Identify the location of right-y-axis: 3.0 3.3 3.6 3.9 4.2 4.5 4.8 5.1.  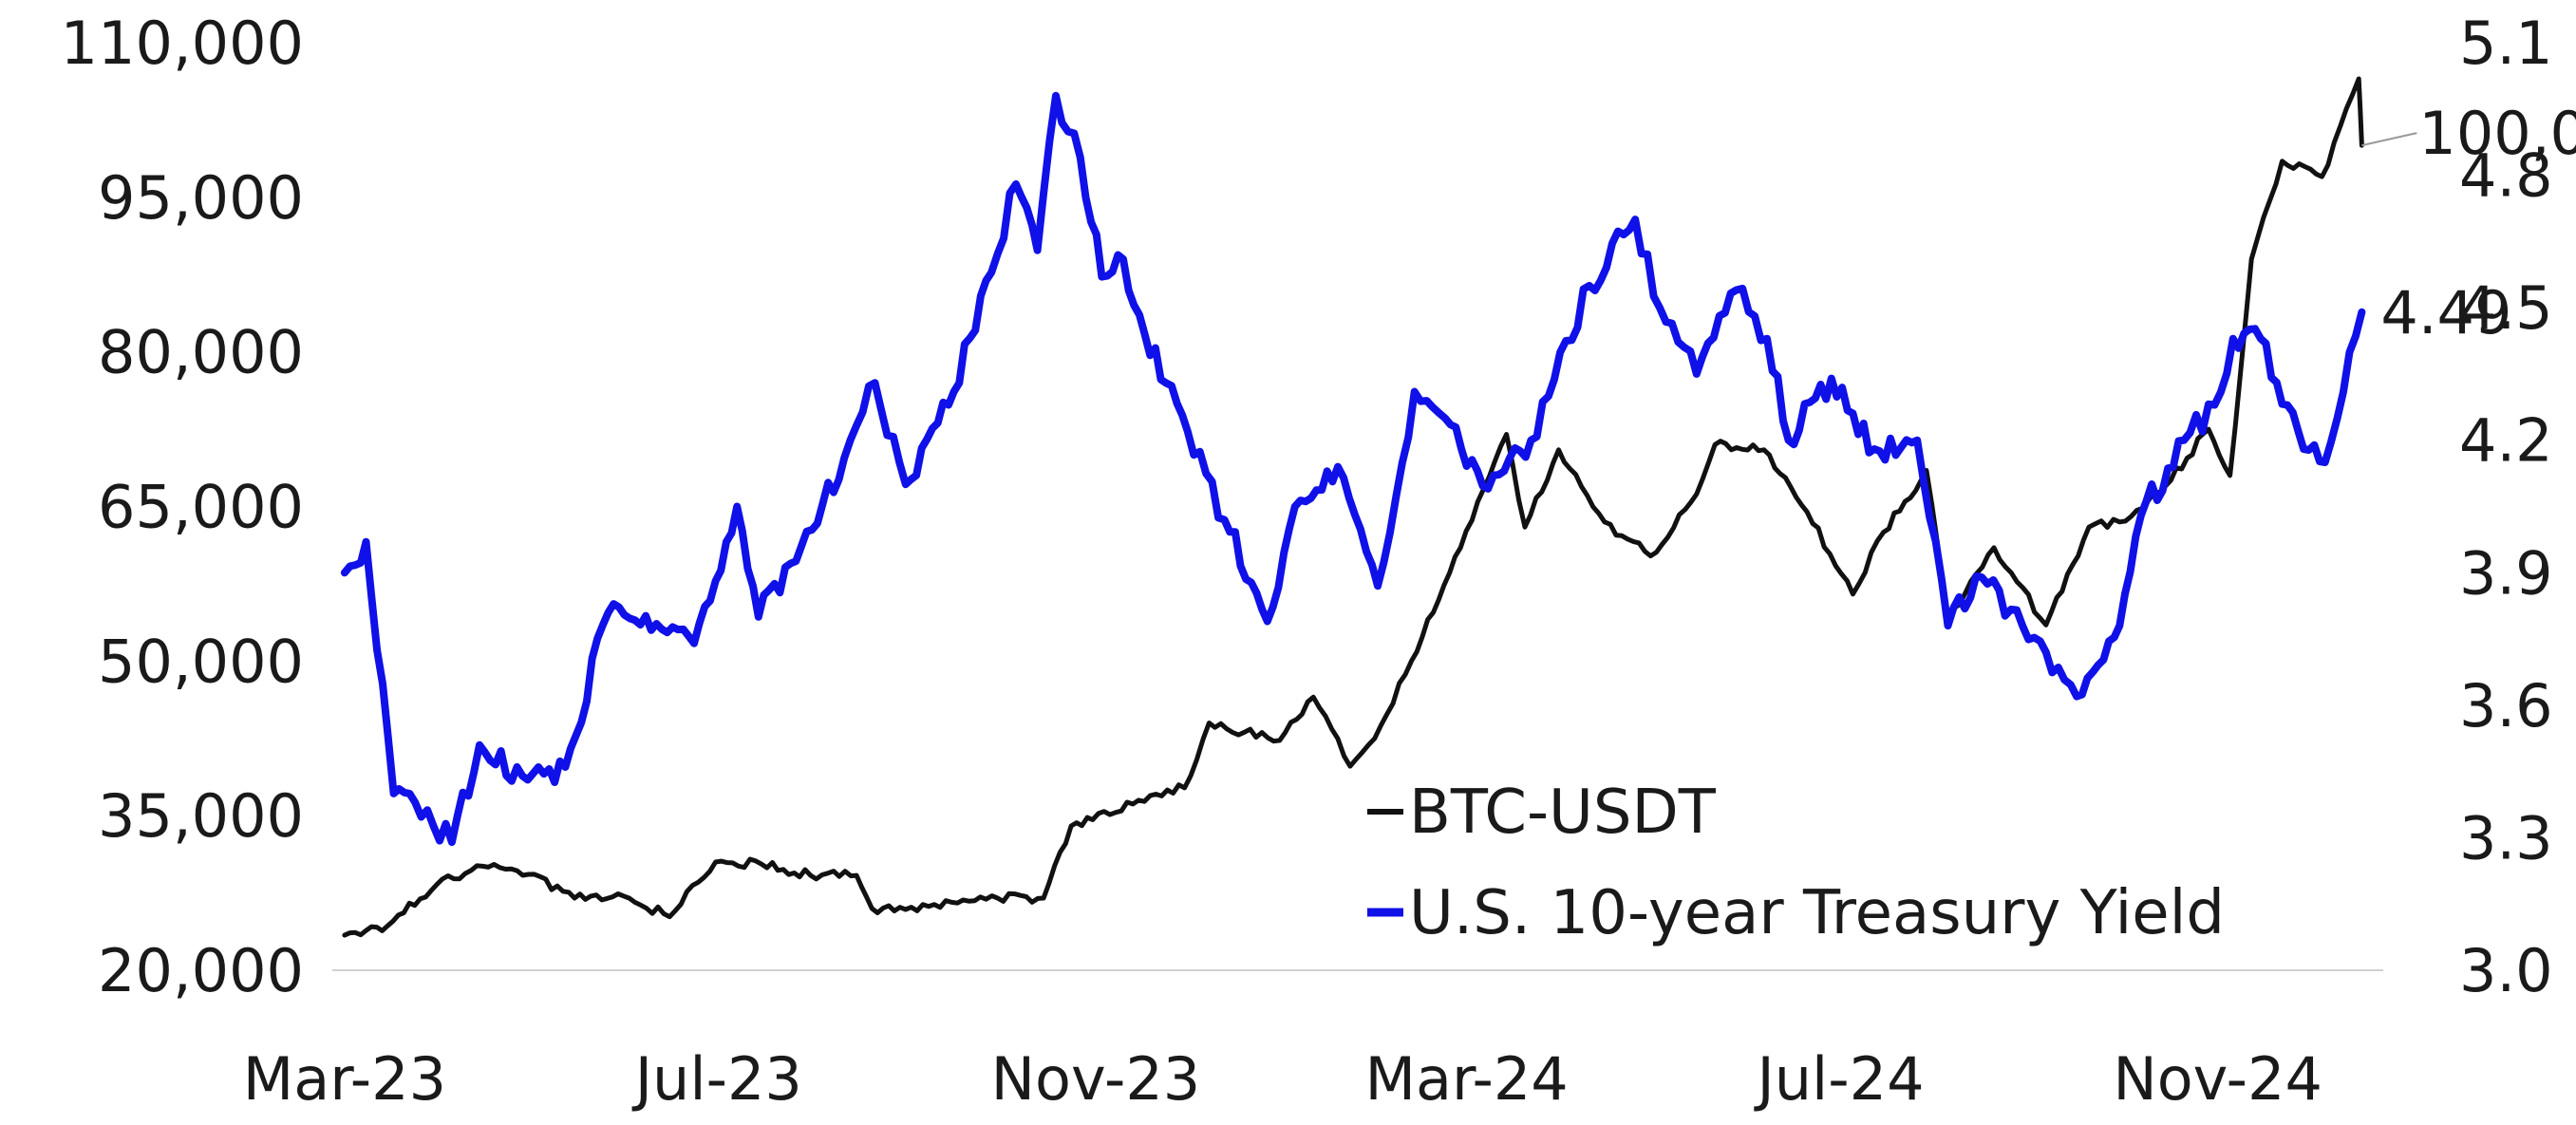
(2506, 507).